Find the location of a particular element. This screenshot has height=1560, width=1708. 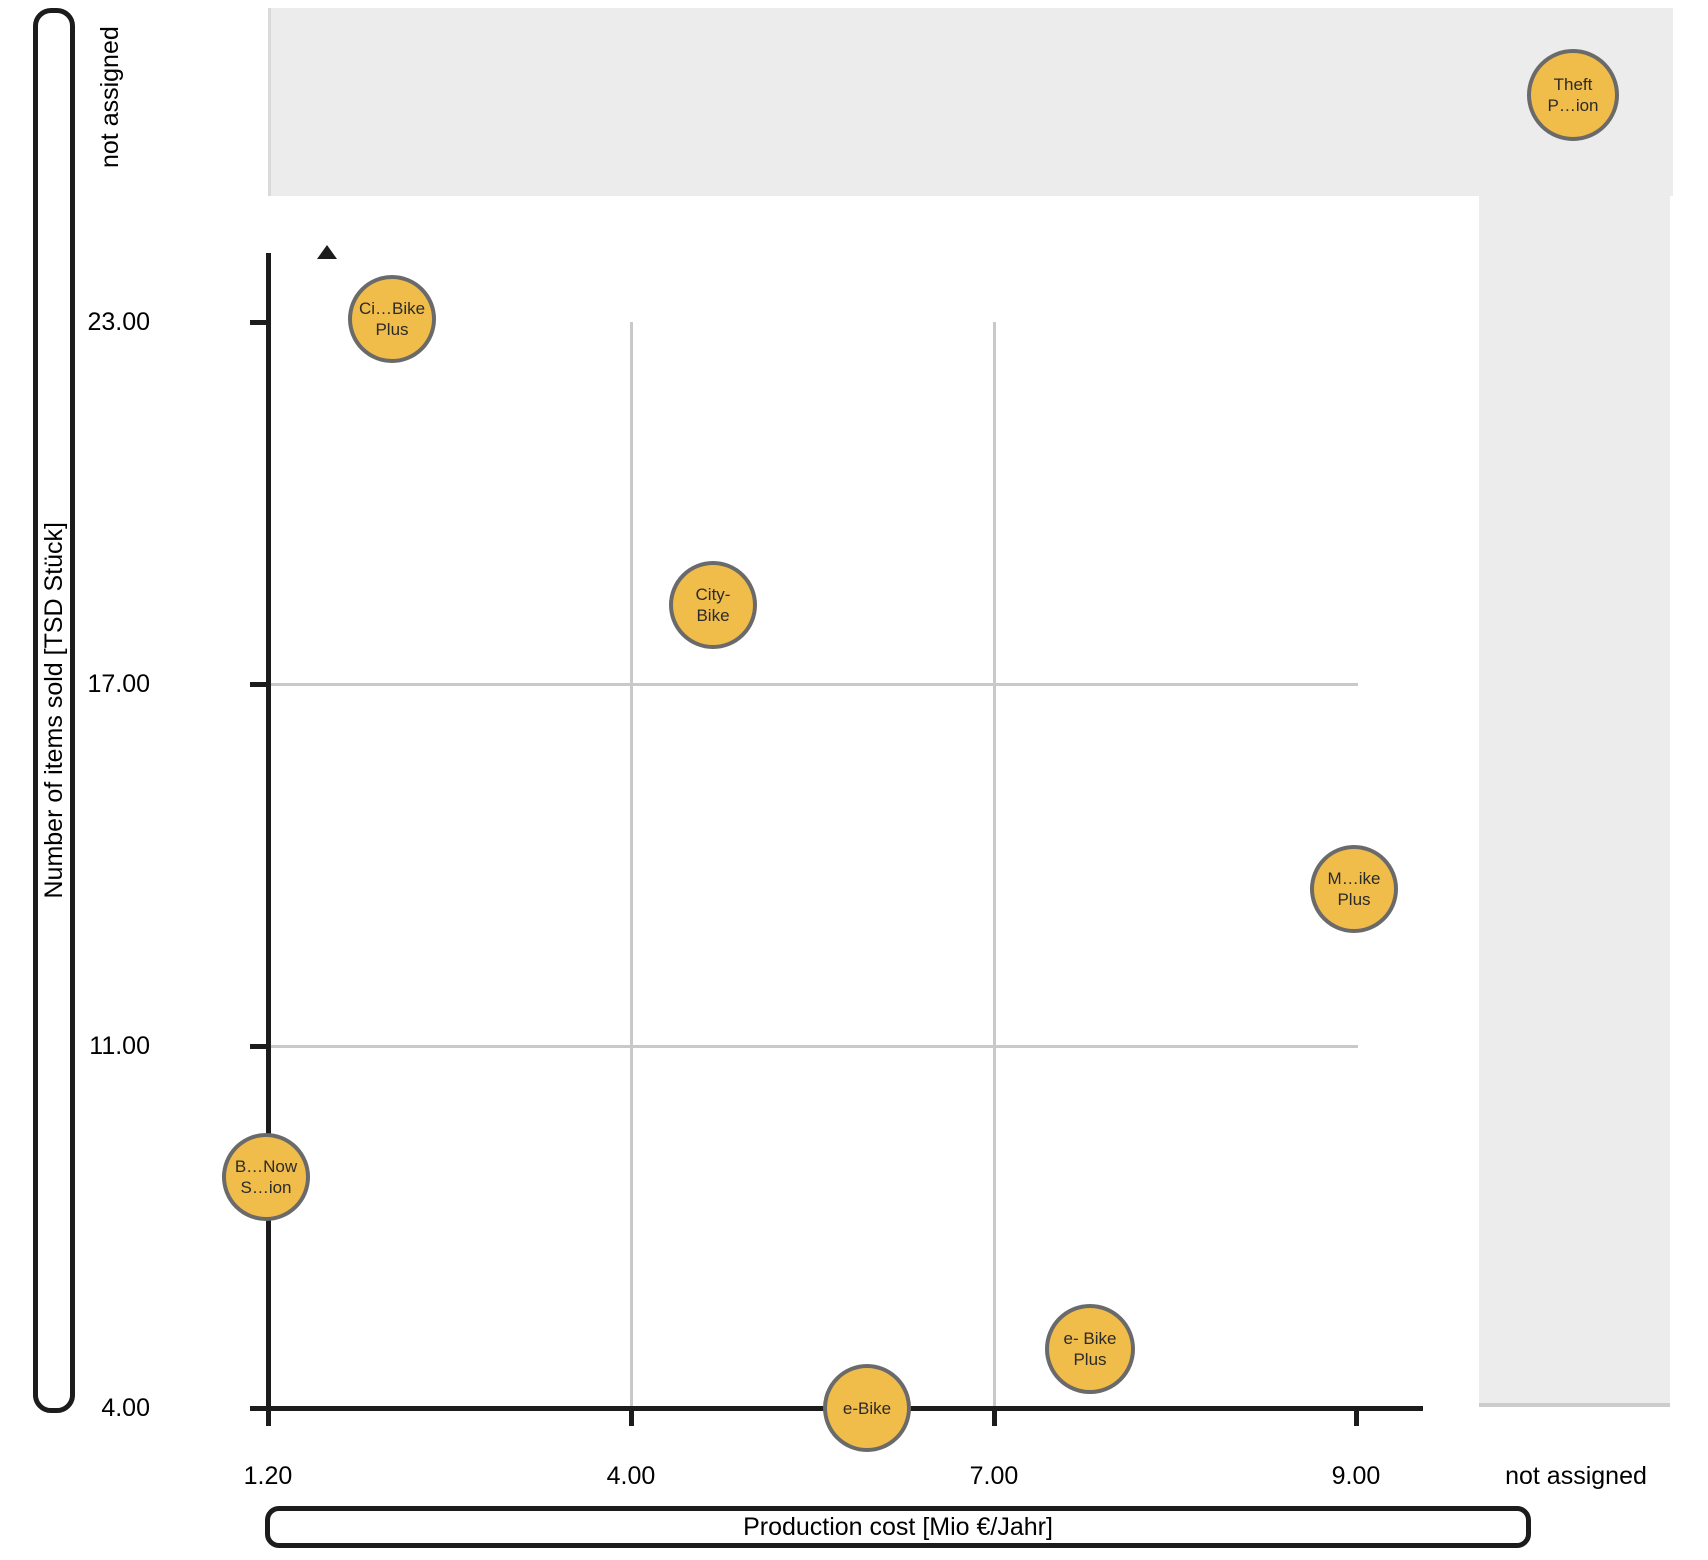

x-tick-label: 1.20 is located at coordinates (268, 1476).